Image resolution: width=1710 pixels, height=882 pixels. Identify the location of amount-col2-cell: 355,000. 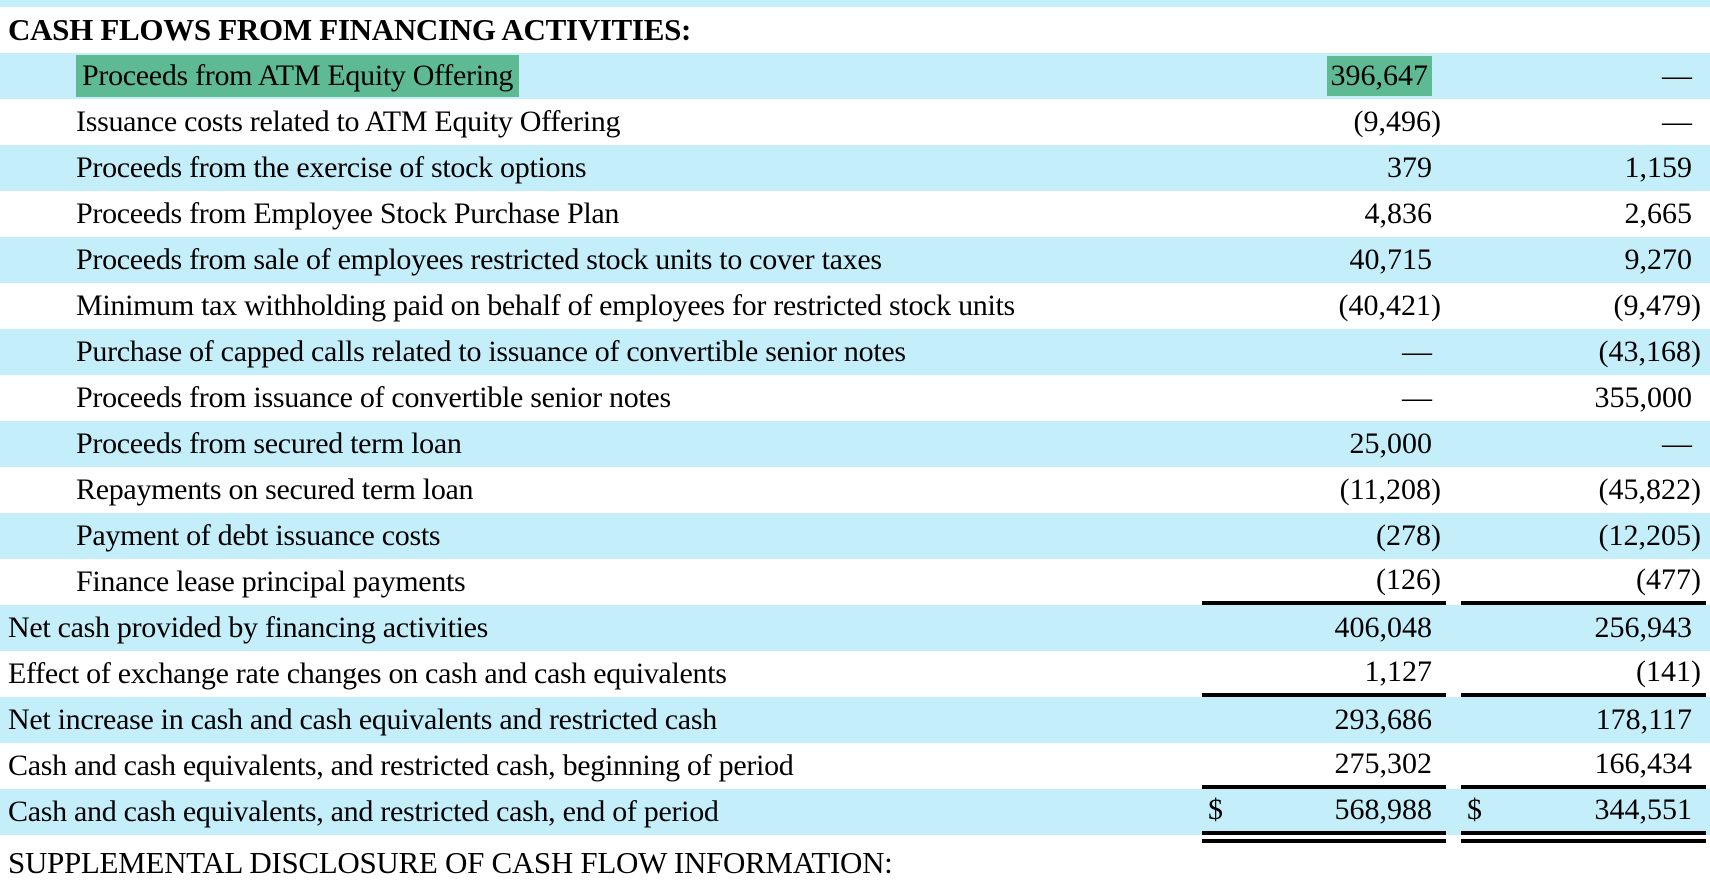
(1583, 398).